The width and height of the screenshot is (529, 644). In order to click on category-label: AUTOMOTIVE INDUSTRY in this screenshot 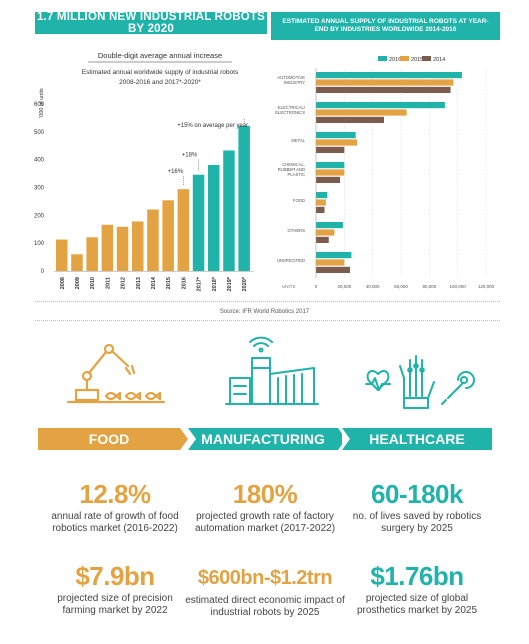, I will do `click(291, 80)`.